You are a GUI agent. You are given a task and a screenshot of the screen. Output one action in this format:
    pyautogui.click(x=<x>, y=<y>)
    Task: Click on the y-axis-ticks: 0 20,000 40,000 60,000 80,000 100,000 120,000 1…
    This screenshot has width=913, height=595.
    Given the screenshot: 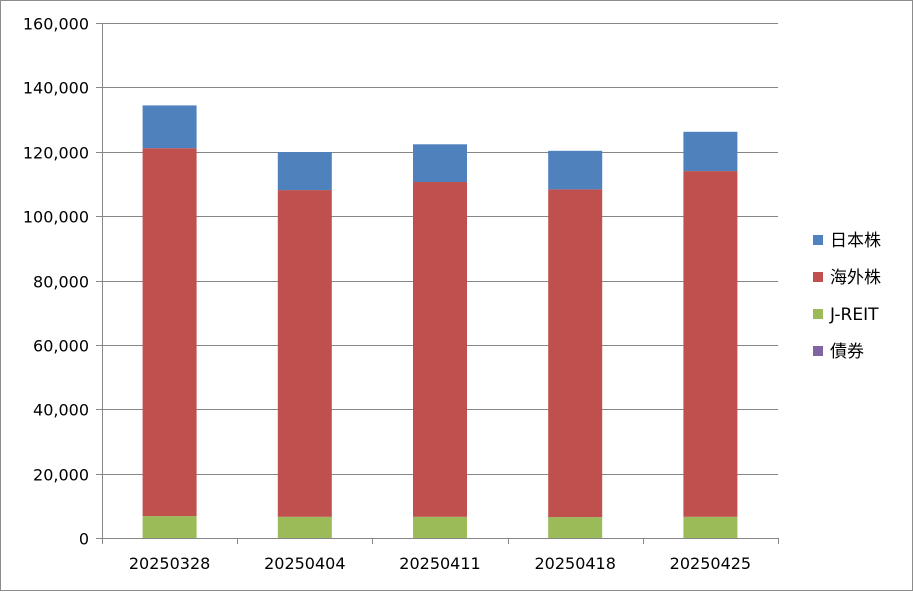 What is the action you would take?
    pyautogui.click(x=62, y=282)
    